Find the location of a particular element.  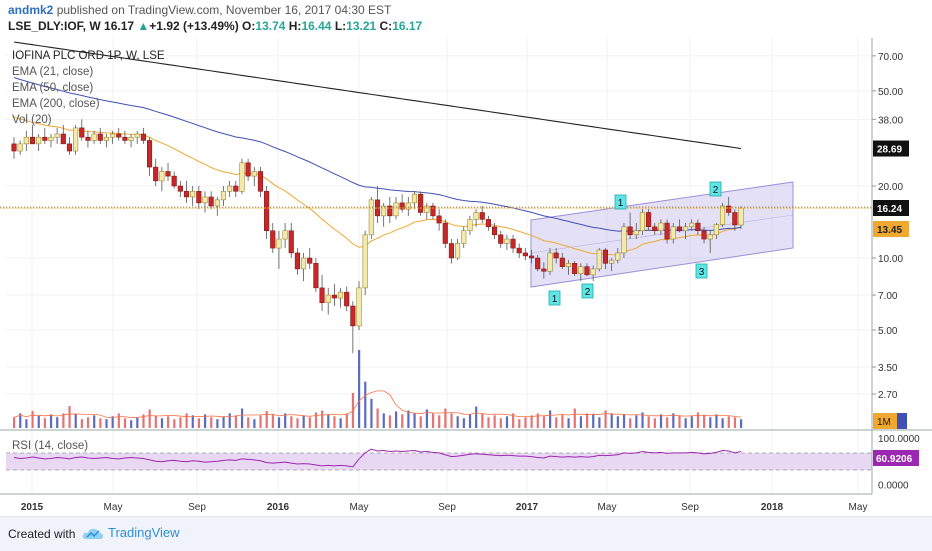

ema21-legend: EMA (21, close) is located at coordinates (53, 72).